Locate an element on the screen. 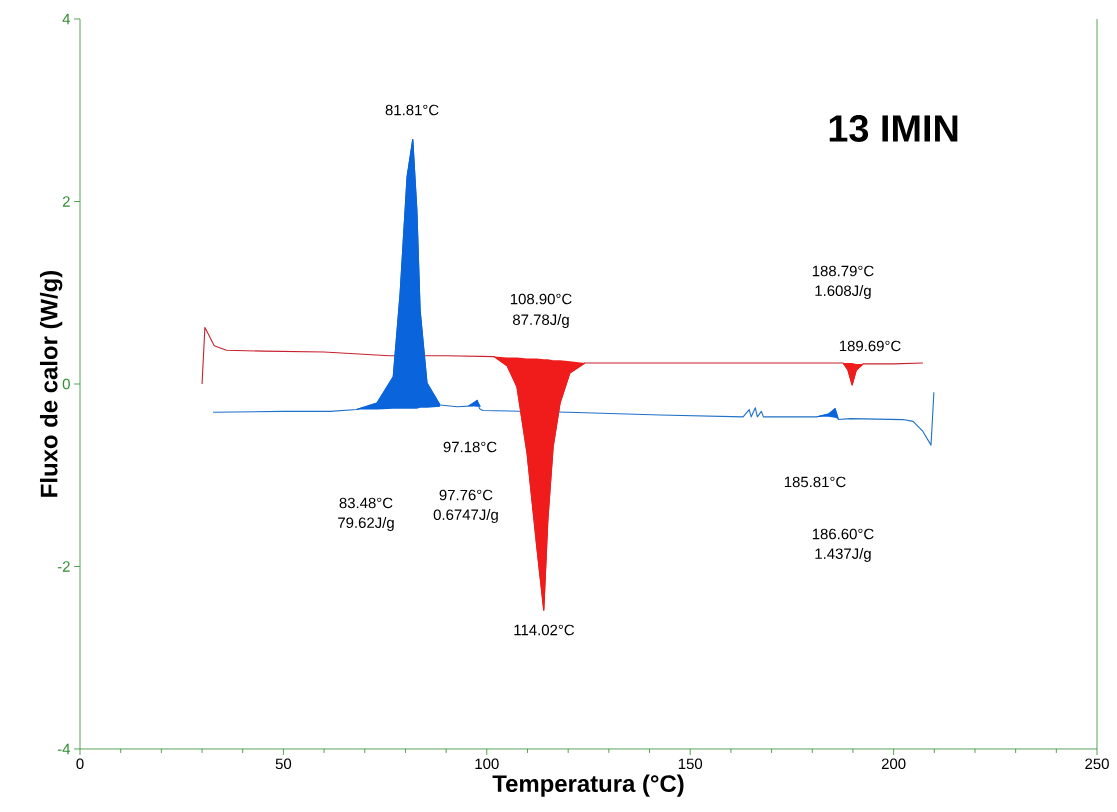 This screenshot has width=1117, height=812. y-tick-label: -4 is located at coordinates (64, 749).